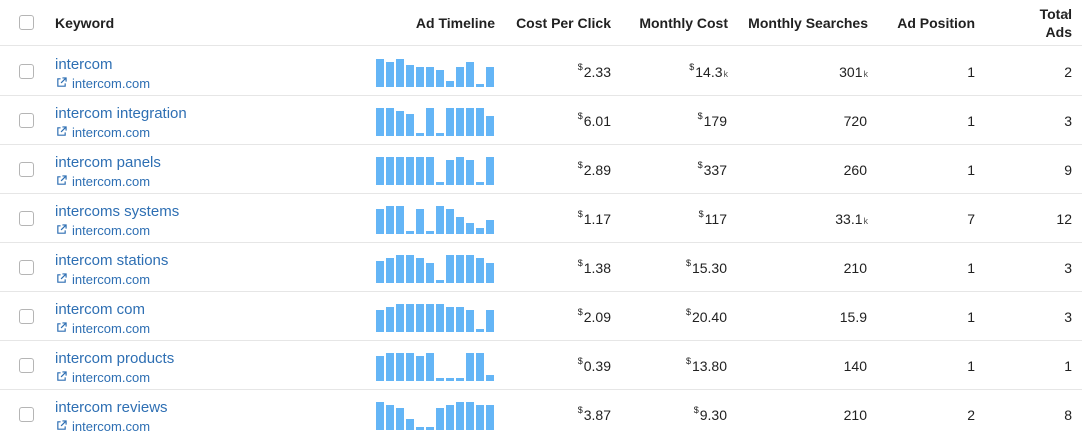  I want to click on monthly-cost-cell: $15.30, so click(674, 267).